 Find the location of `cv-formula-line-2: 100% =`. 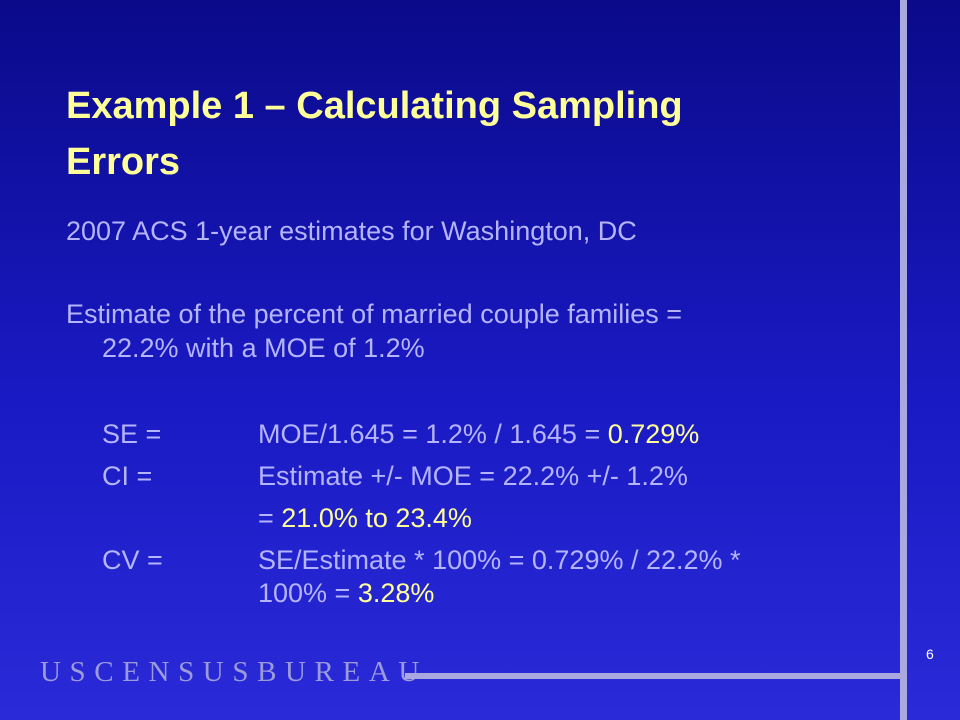

cv-formula-line-2: 100% = is located at coordinates (308, 593).